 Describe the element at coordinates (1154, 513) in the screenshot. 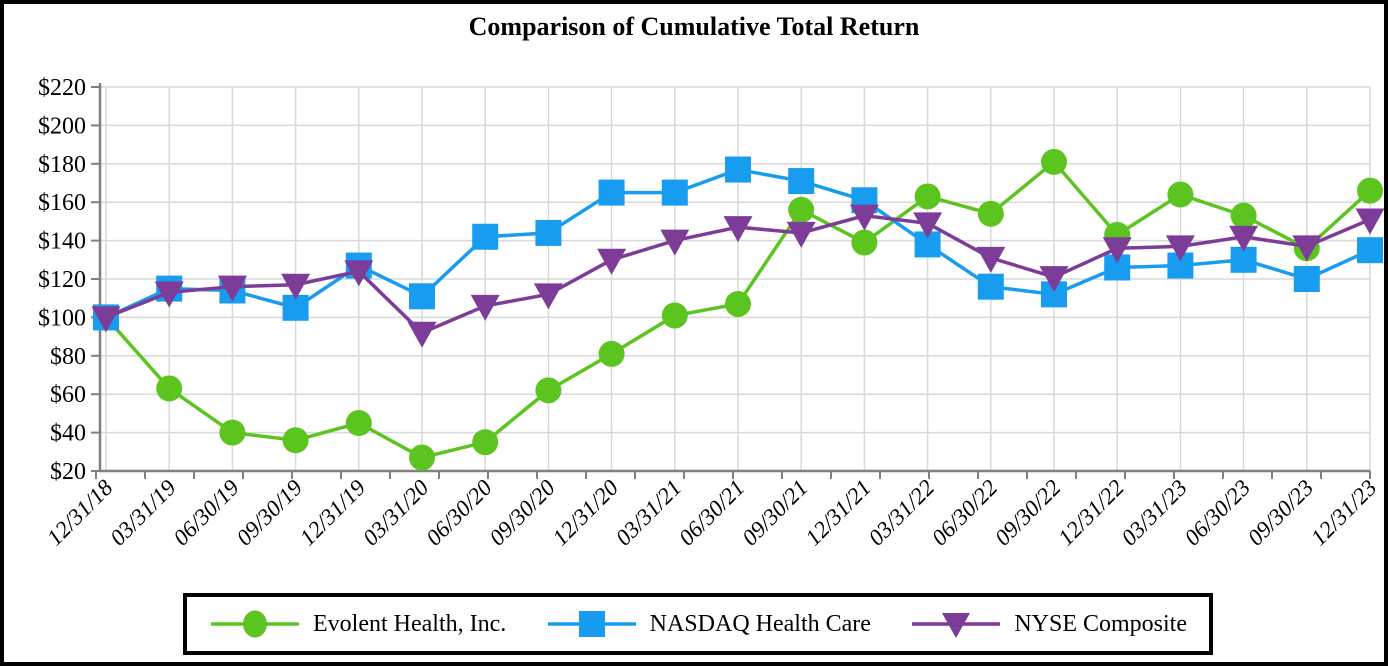

I see `x-axis-label: 03/31/23` at that location.